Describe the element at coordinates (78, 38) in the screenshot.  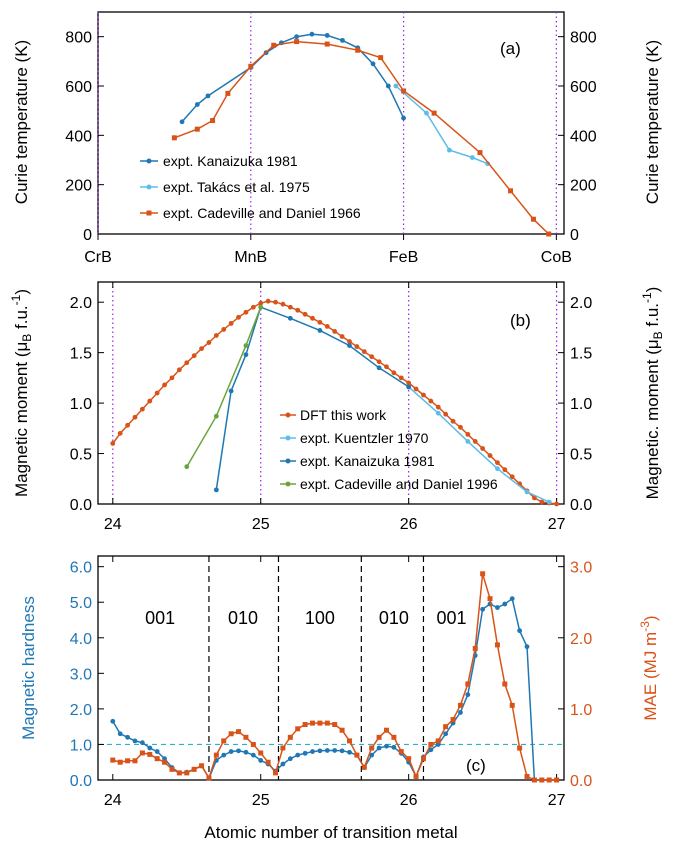
I see `panel-a-ytick-label-left: 800` at that location.